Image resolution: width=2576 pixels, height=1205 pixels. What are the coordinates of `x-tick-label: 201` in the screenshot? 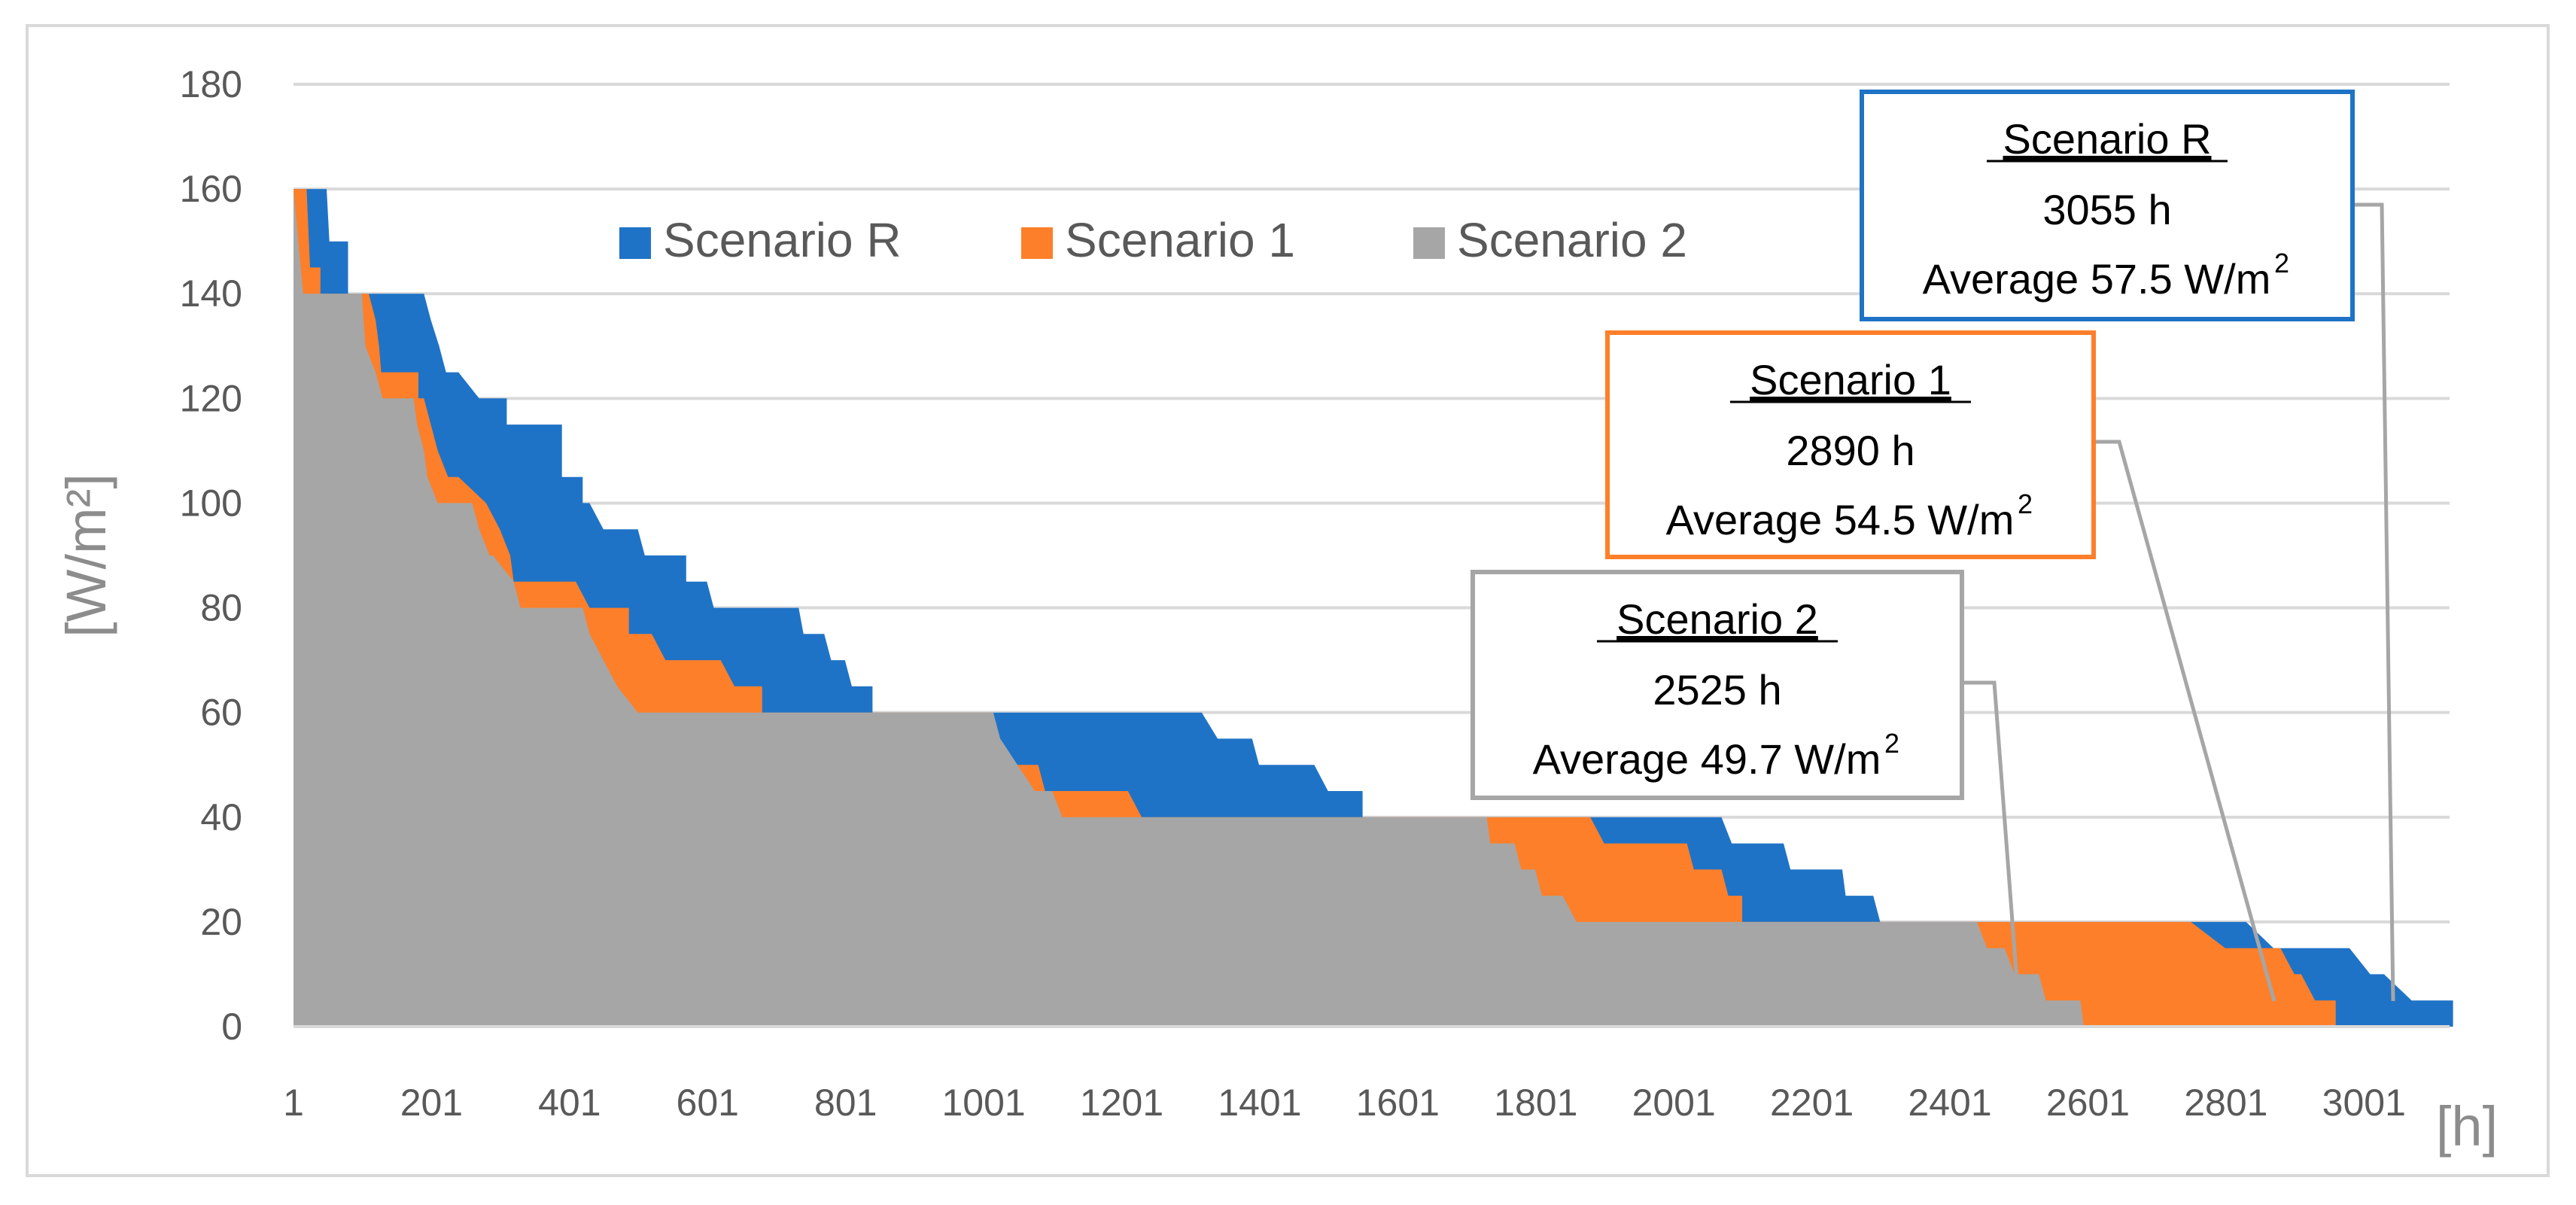 It's located at (431, 1103).